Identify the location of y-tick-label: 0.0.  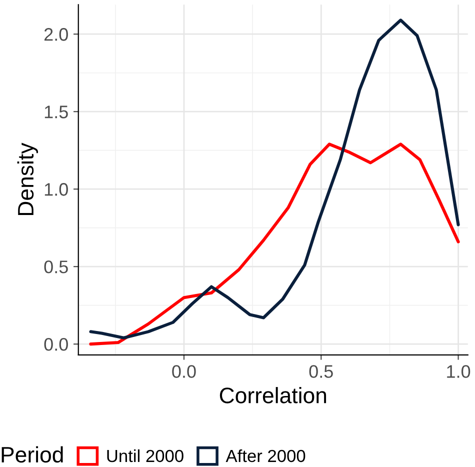
(56, 344).